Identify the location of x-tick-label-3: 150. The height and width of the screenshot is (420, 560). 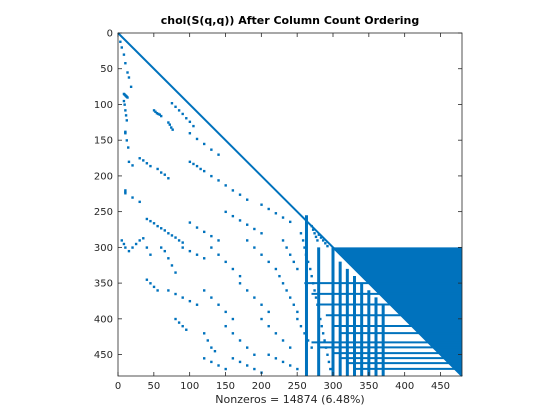
(225, 386).